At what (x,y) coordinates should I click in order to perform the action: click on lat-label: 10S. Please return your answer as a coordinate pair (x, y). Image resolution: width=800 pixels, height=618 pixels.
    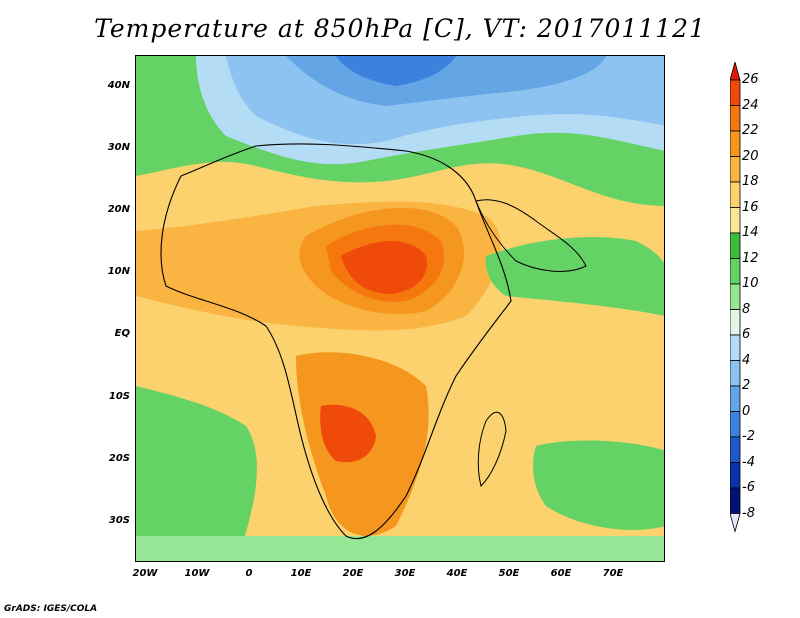
    Looking at the image, I should click on (119, 396).